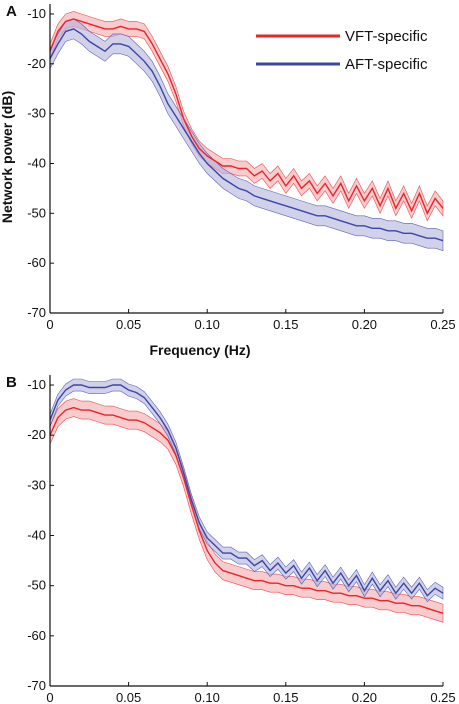 Image resolution: width=459 pixels, height=704 pixels. Describe the element at coordinates (7, 157) in the screenshot. I see `y-axis-label: Network power (dB)` at that location.